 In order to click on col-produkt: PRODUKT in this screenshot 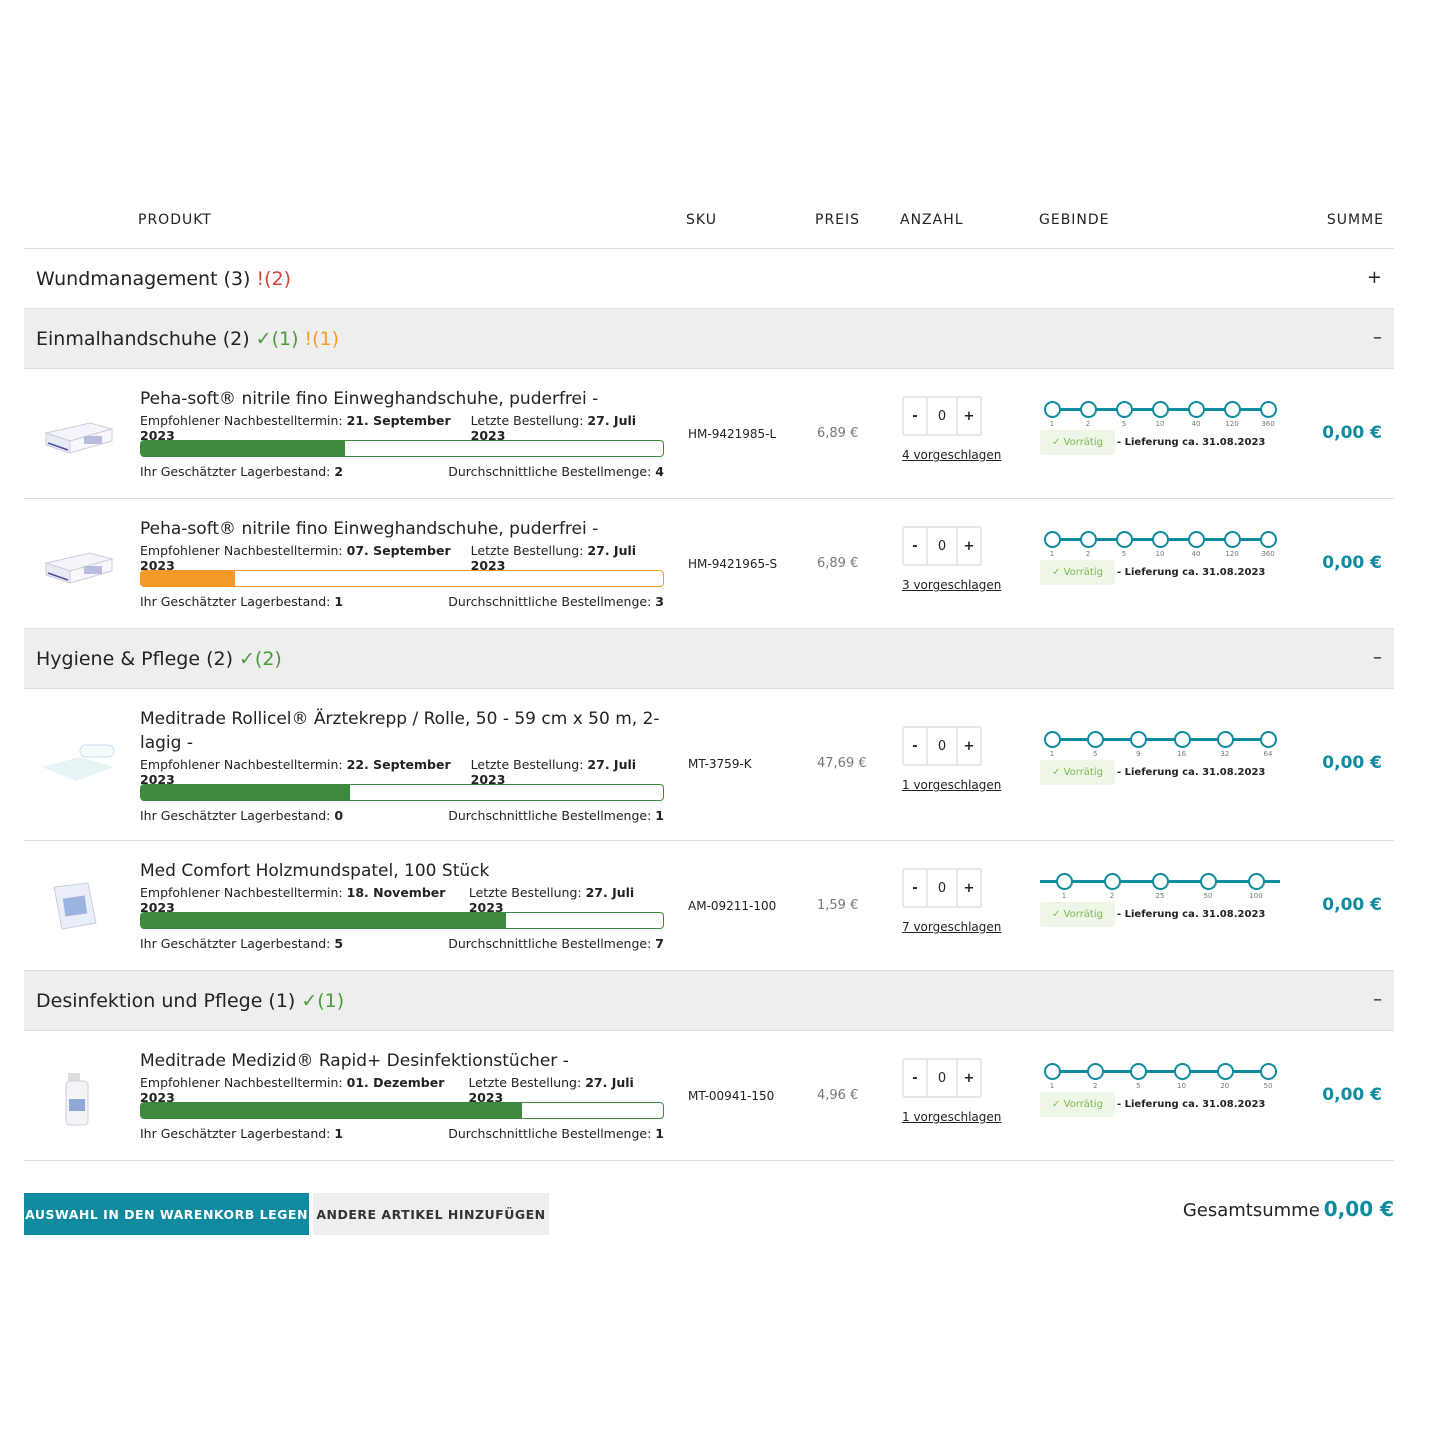, I will do `click(175, 220)`.